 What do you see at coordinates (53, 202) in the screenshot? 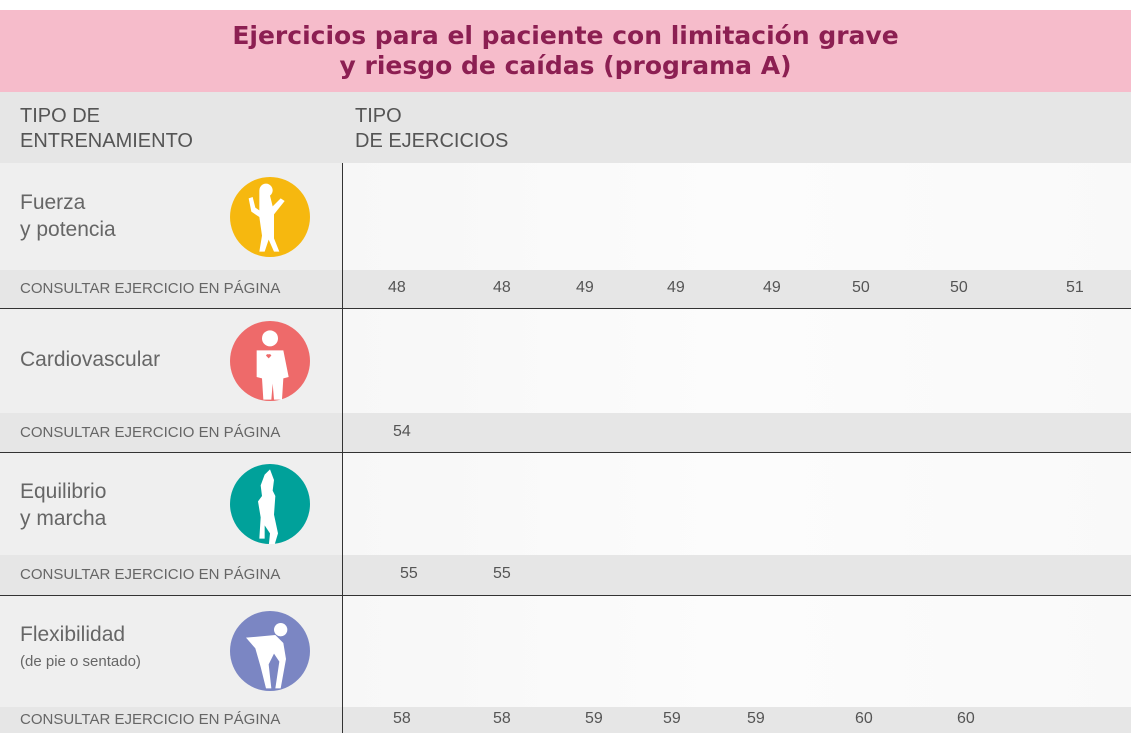
I see `name-line: Fuerza` at bounding box center [53, 202].